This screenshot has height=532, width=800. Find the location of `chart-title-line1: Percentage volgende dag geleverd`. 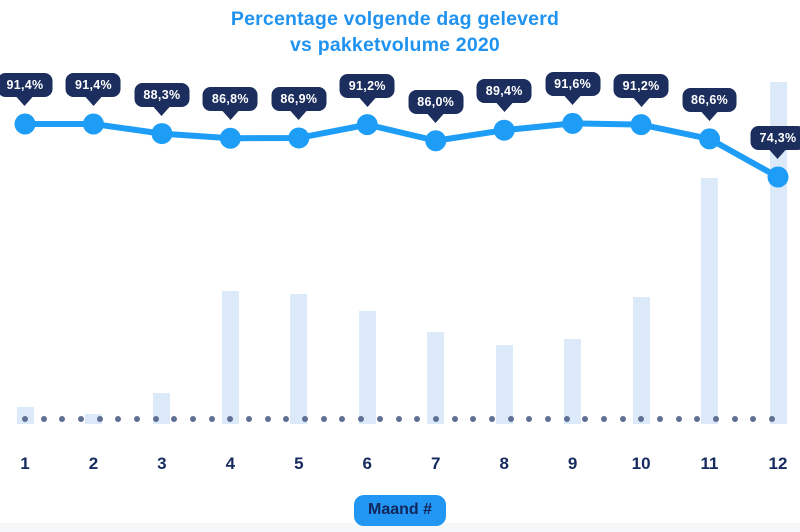

chart-title-line1: Percentage volgende dag geleverd is located at coordinates (395, 19).